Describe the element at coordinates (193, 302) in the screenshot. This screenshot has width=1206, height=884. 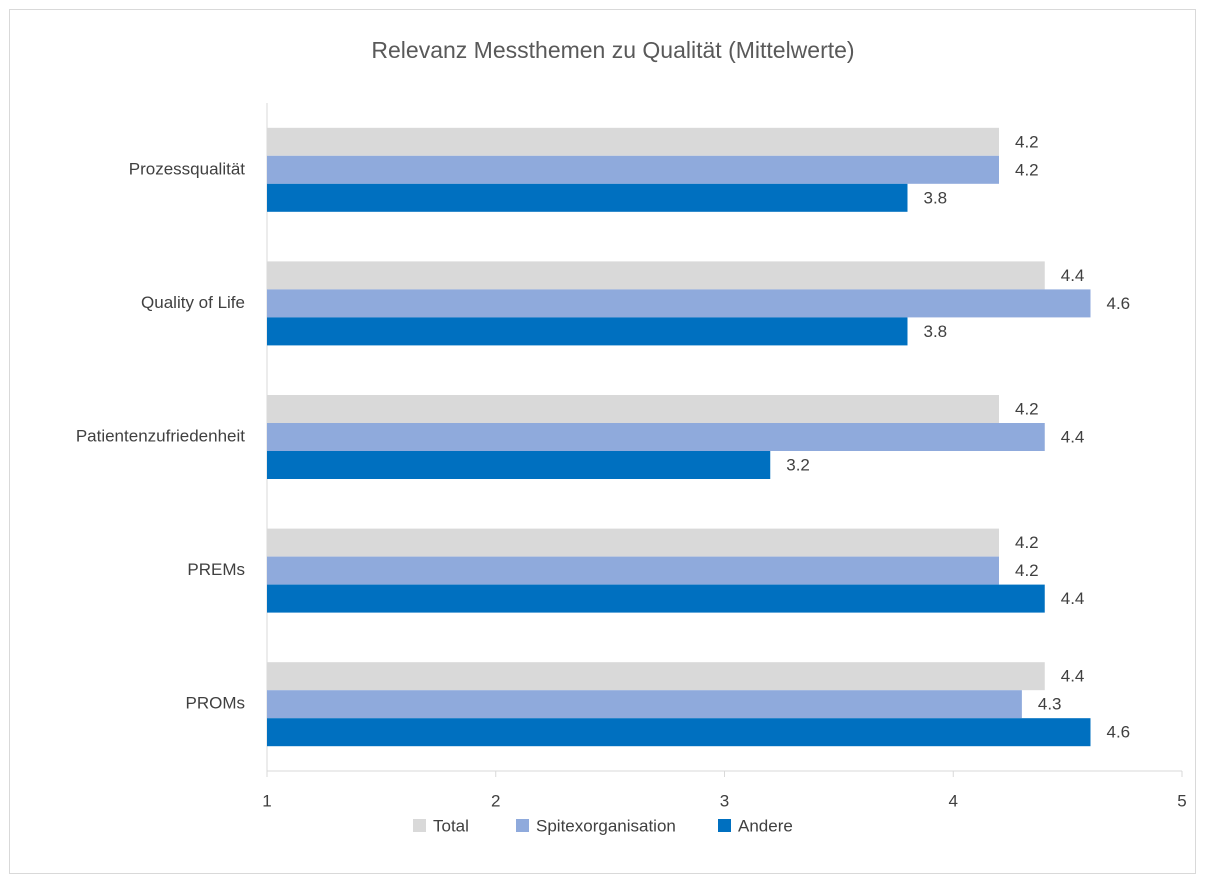
I see `y-tick-label: Quality of Life` at that location.